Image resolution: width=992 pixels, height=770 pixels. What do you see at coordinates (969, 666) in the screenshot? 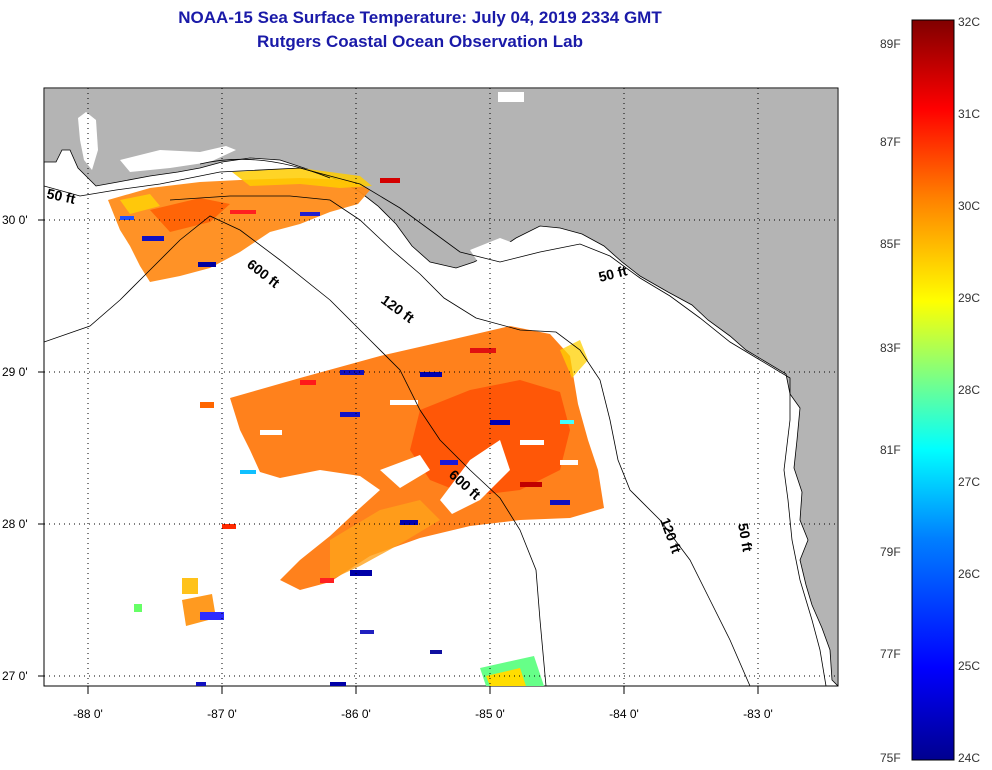
I see `cb-c-25: 25C` at bounding box center [969, 666].